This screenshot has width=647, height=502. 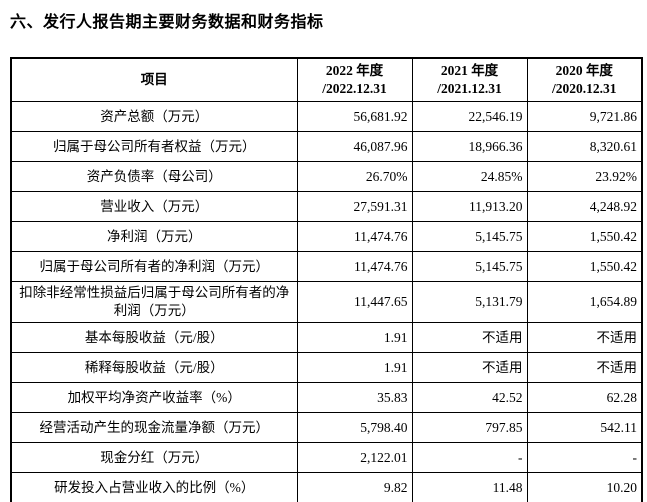 I want to click on value-cell-2021: 18,966.36, so click(x=469, y=146).